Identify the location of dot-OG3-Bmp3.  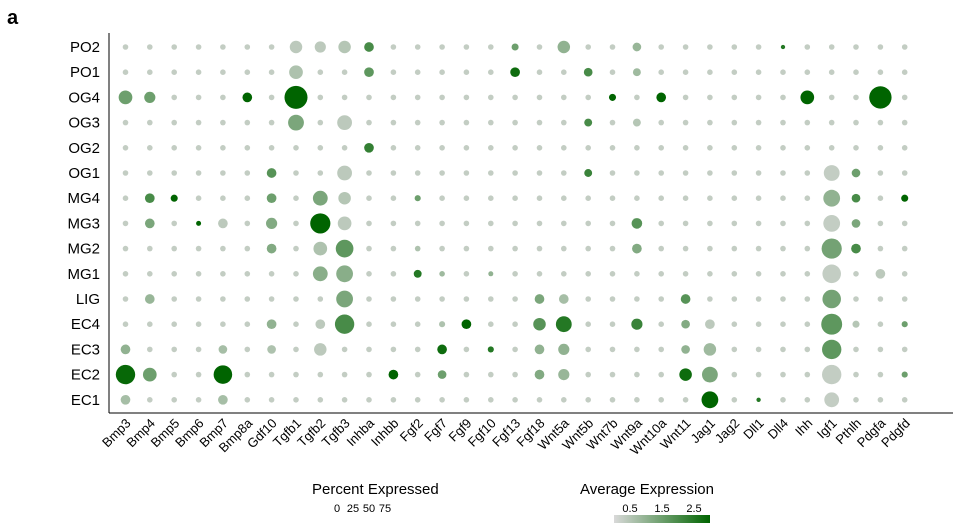
(125, 122).